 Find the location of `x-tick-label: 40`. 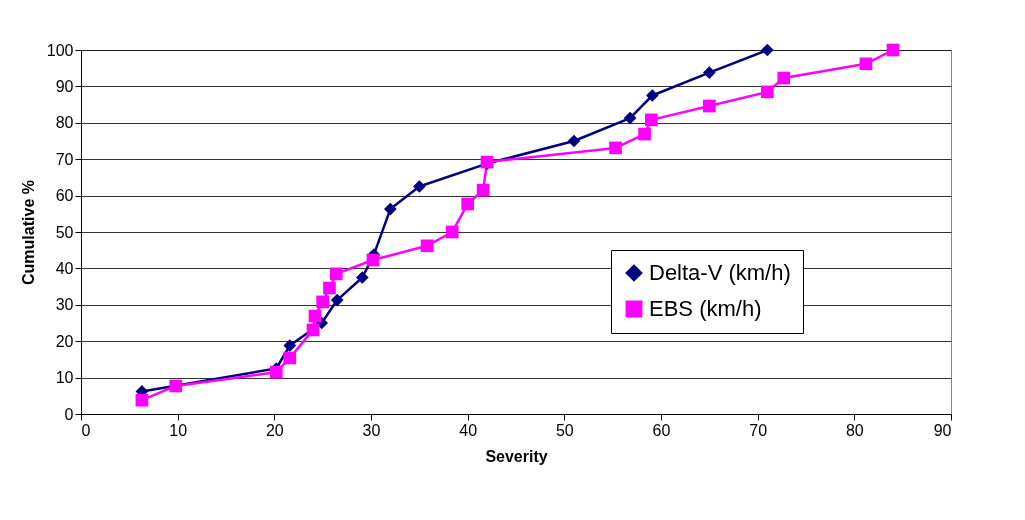

x-tick-label: 40 is located at coordinates (468, 430).